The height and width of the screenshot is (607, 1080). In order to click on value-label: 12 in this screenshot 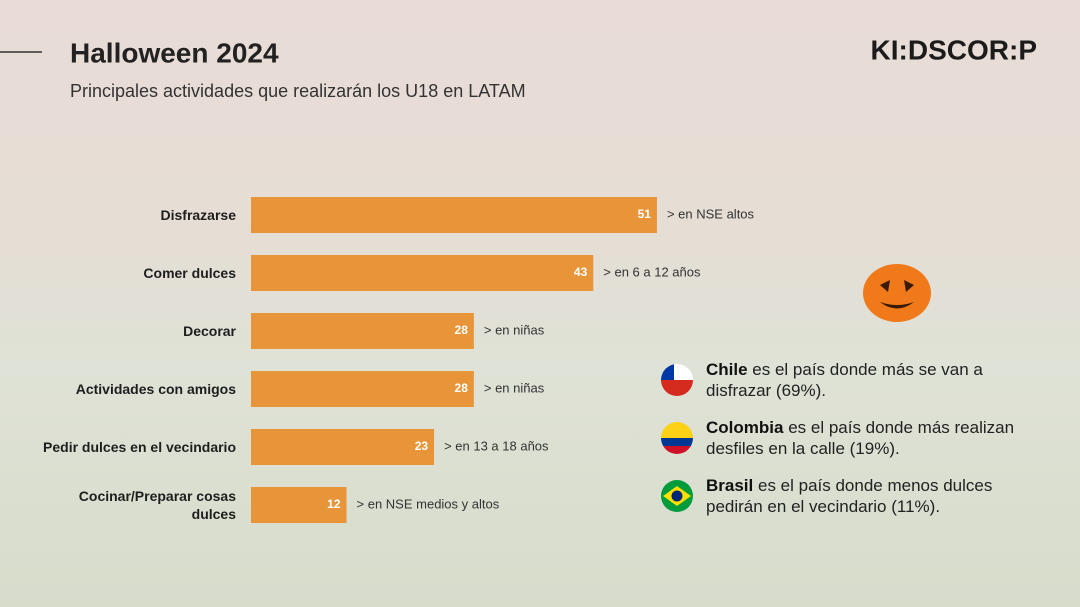, I will do `click(334, 504)`.